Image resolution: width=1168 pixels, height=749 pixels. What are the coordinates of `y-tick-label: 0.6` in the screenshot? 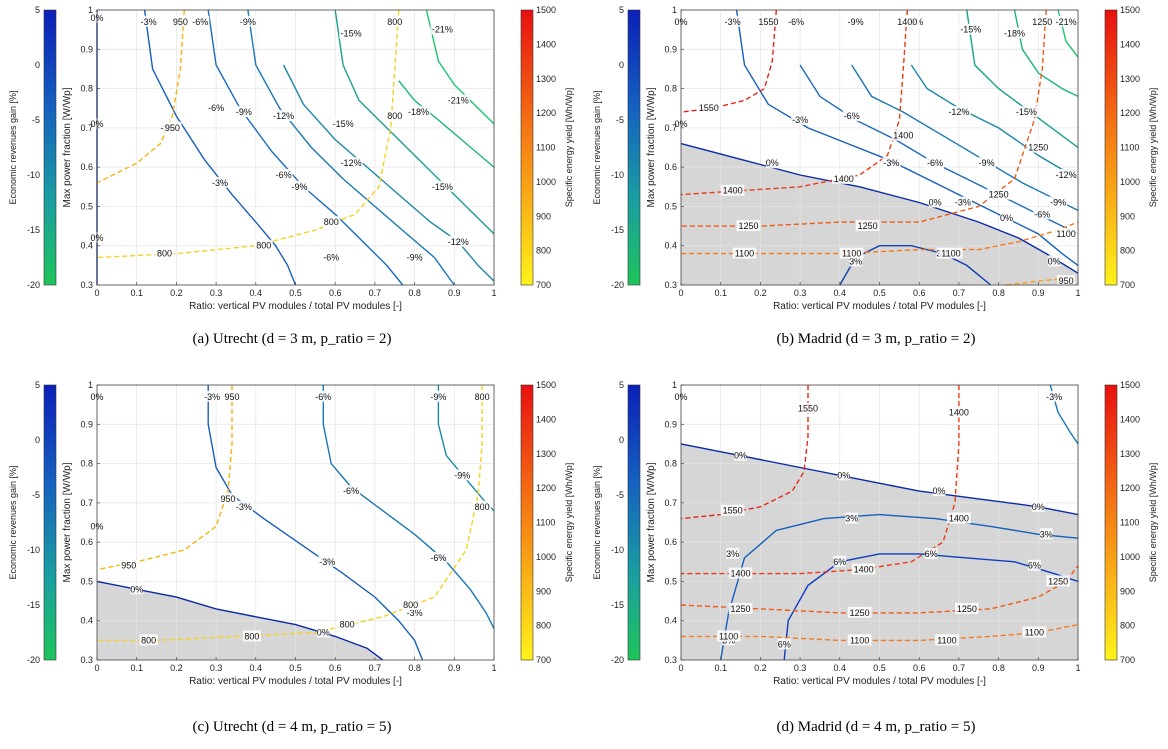 It's located at (670, 167).